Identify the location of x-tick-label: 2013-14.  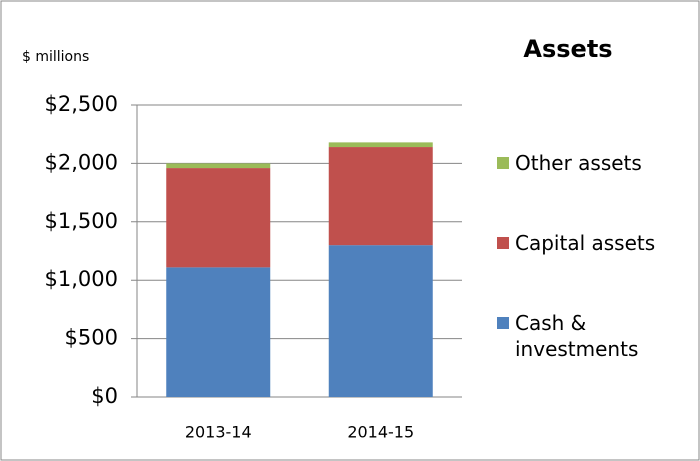
(218, 432).